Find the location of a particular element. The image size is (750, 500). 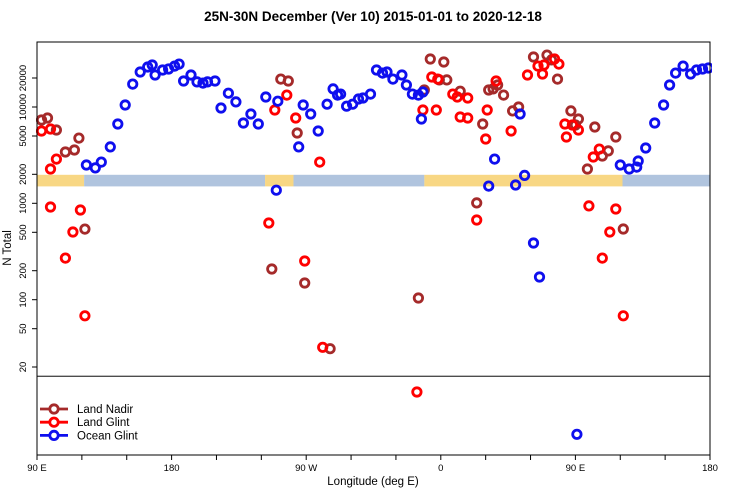

surface-band is located at coordinates (374, 180).